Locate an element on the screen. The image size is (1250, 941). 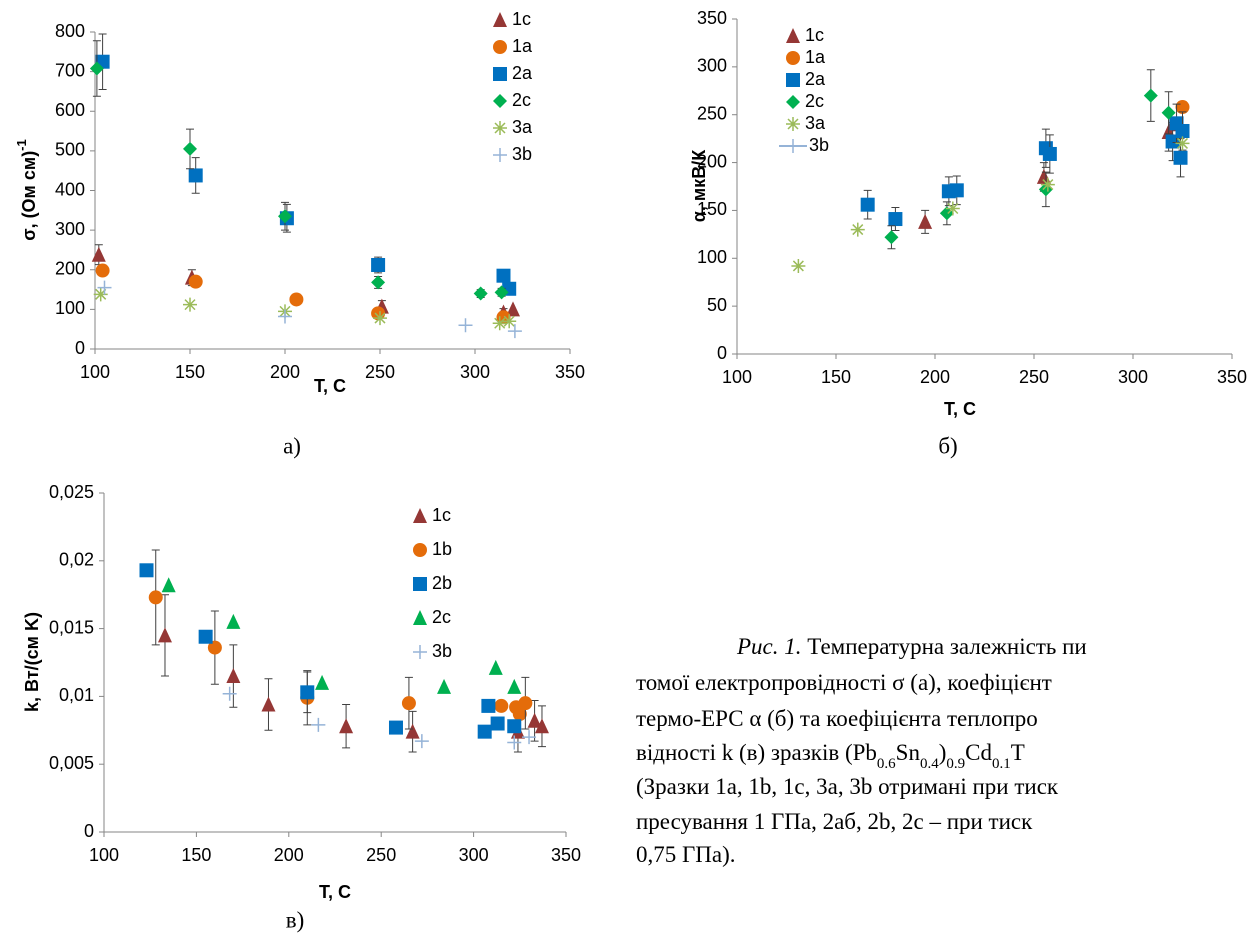
y-axis-title-sup: -1 is located at coordinates (21, 145).